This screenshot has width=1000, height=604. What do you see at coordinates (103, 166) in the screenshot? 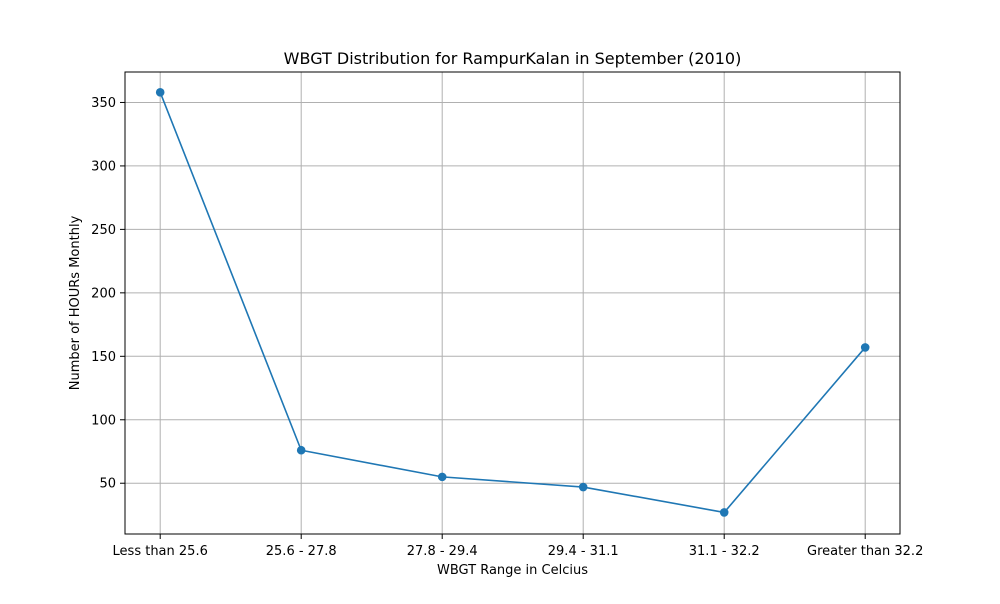
I see `y-tick-label: 300` at bounding box center [103, 166].